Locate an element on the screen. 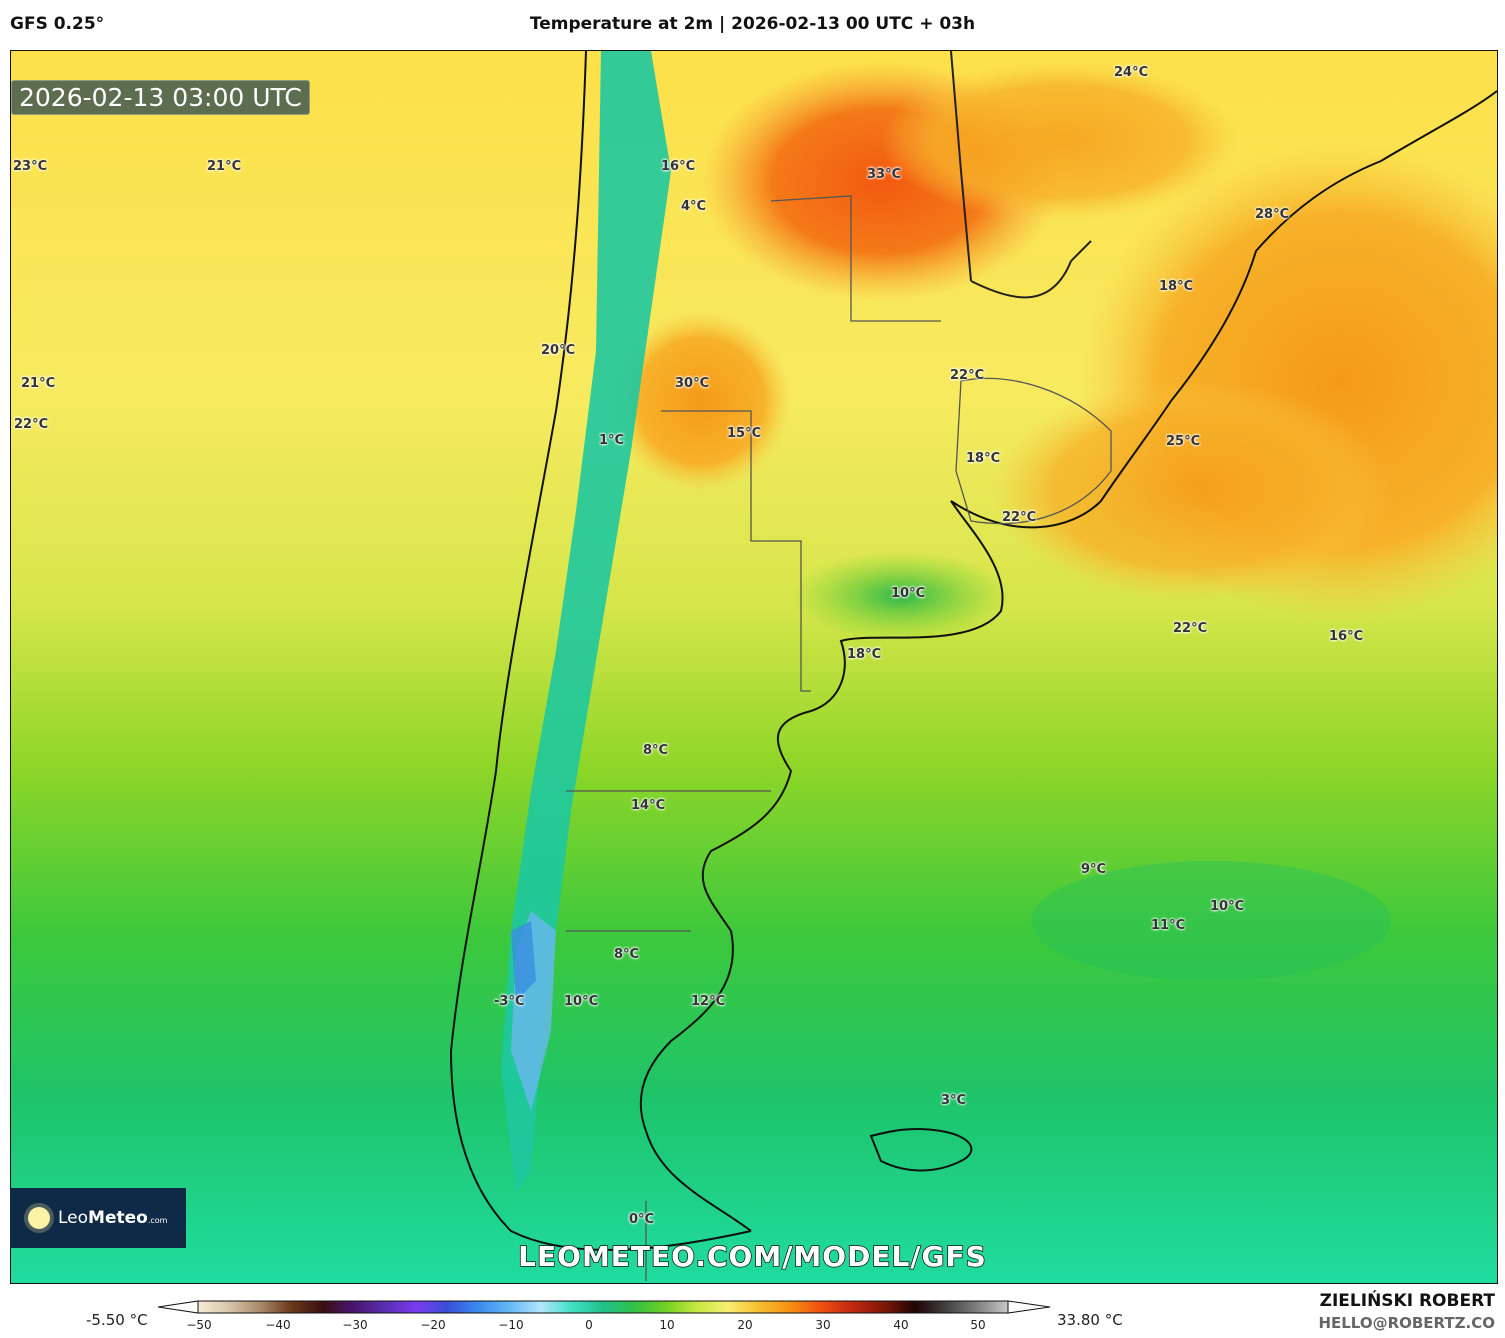 This screenshot has width=1505, height=1338. colorbar-tick: −10 is located at coordinates (511, 1325).